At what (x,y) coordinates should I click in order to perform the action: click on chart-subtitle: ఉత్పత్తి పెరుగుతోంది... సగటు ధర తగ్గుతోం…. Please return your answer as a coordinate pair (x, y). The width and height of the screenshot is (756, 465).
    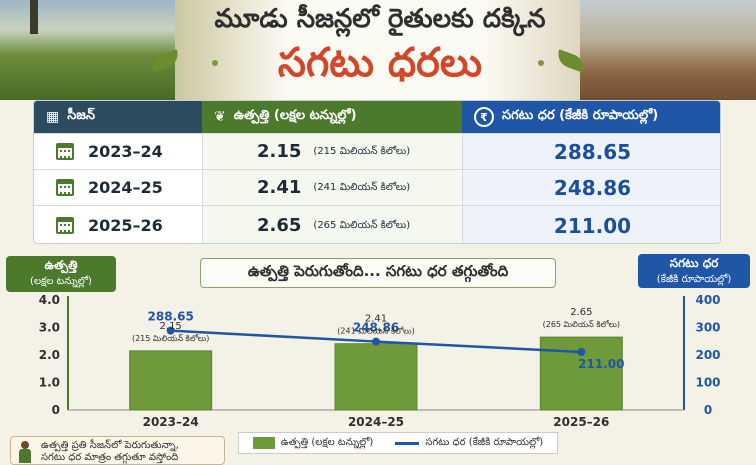
    Looking at the image, I should click on (378, 273).